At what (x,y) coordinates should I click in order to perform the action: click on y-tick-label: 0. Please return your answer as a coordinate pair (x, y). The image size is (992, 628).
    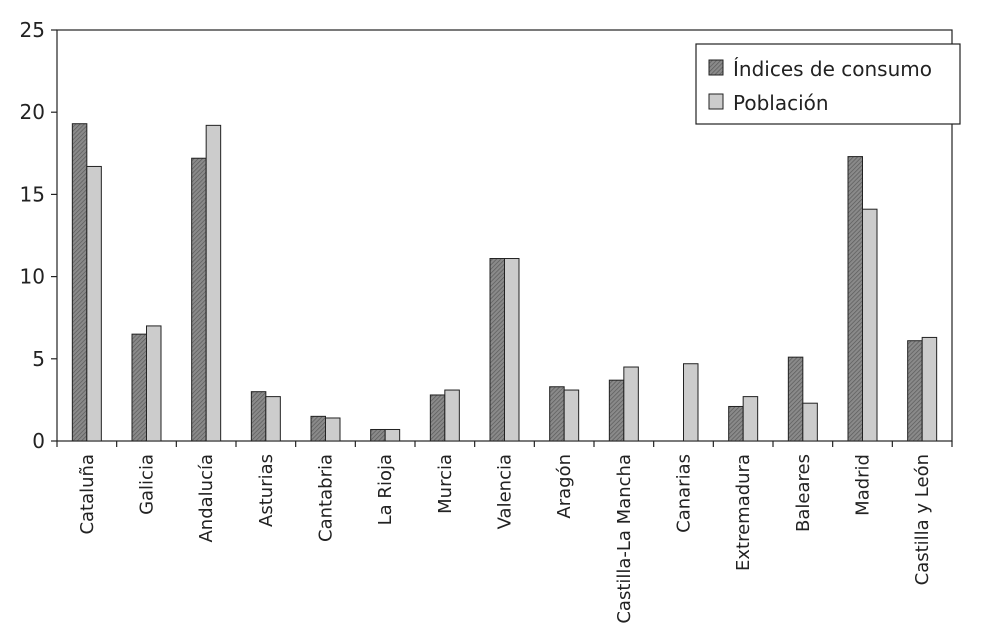
    Looking at the image, I should click on (38, 441).